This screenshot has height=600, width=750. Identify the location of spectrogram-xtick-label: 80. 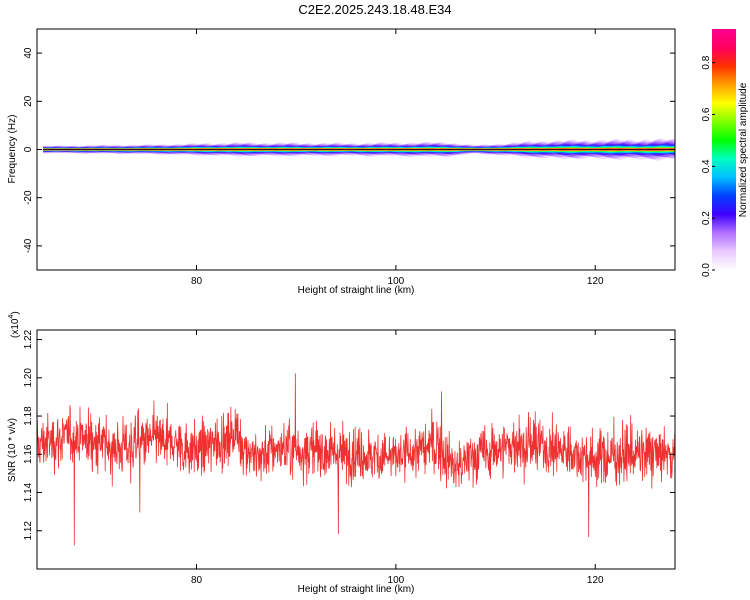
(197, 281).